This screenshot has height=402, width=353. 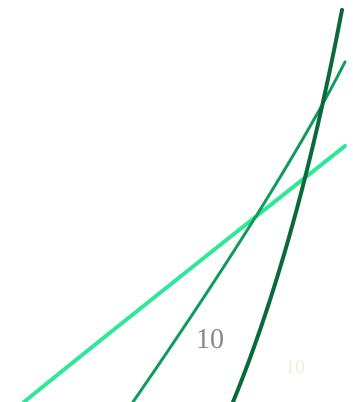 What do you see at coordinates (295, 367) in the screenshot?
I see `secondary-value-label: 10` at bounding box center [295, 367].